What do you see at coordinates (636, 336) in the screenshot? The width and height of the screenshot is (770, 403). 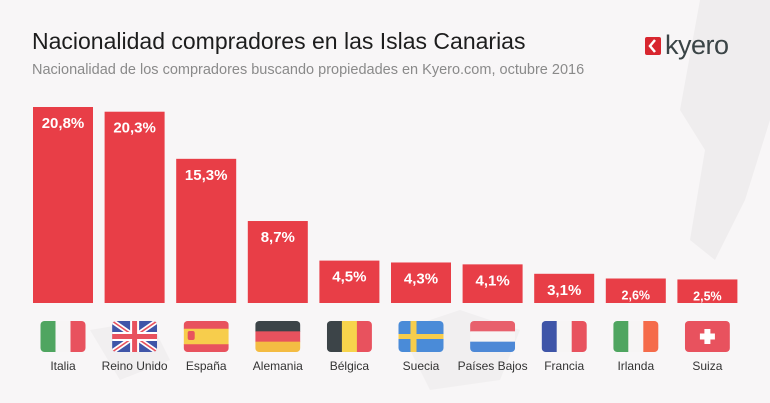 I see `flag-ie-icon` at bounding box center [636, 336].